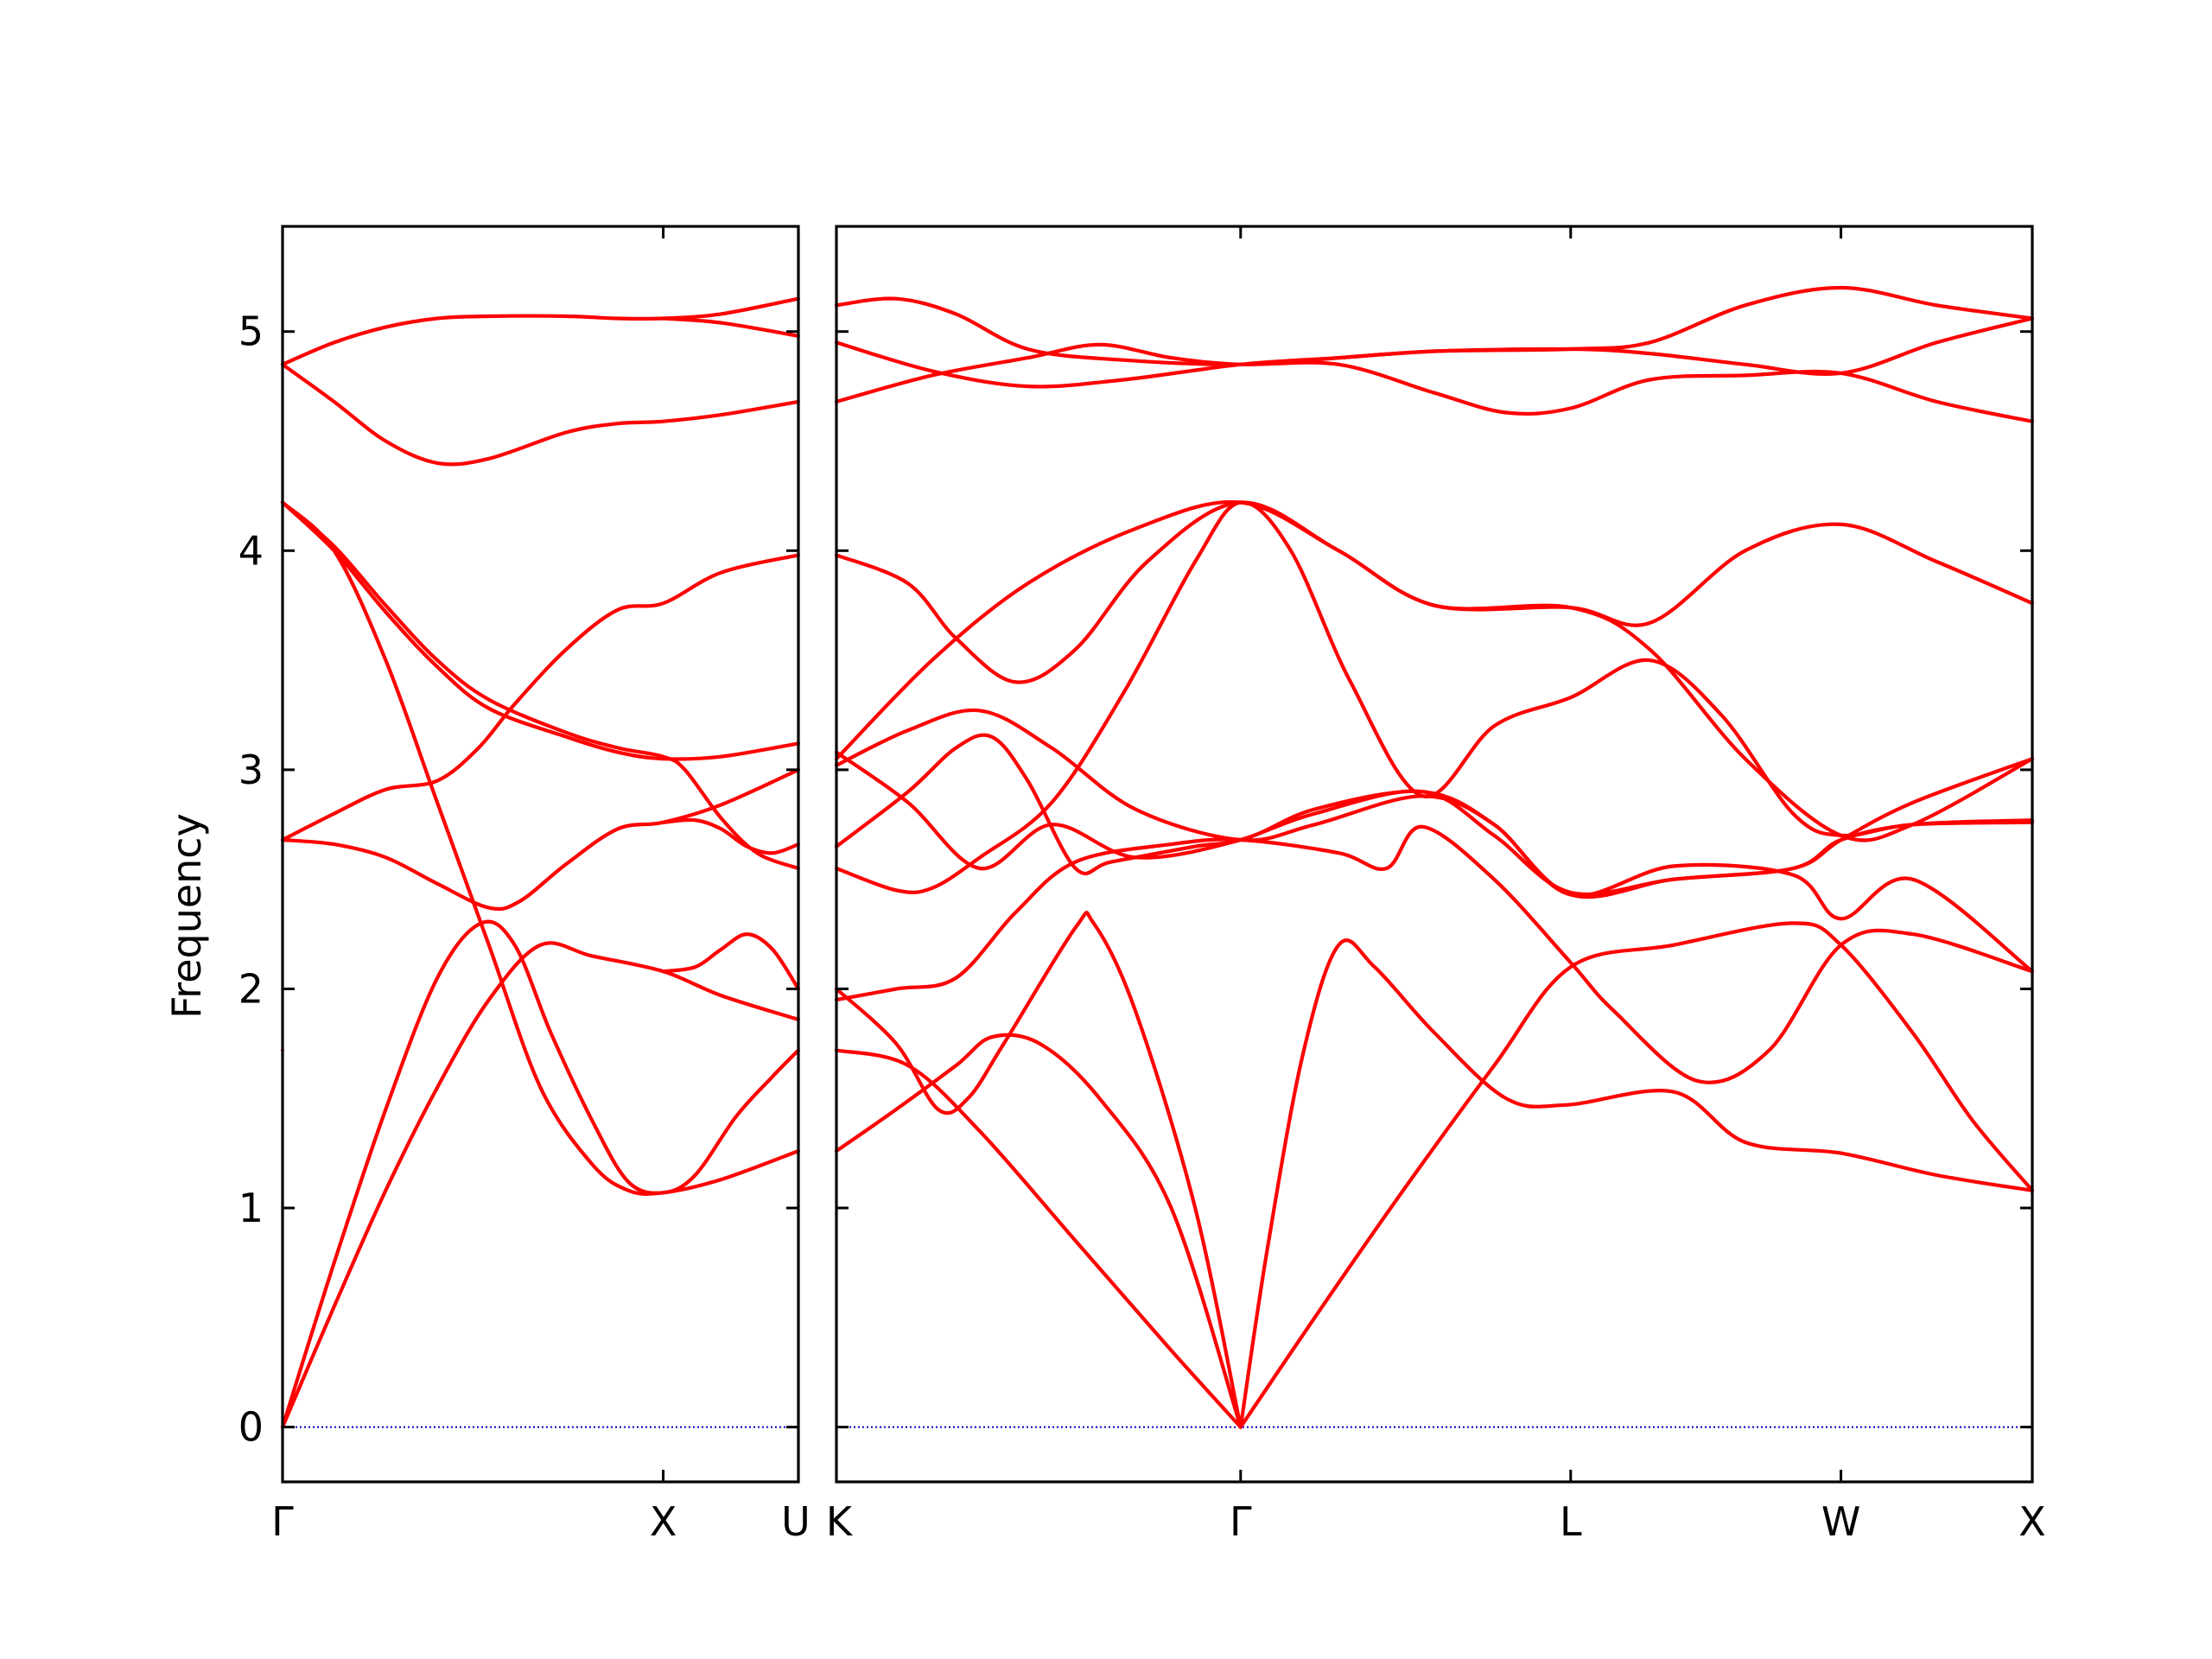 Image resolution: width=2212 pixels, height=1659 pixels. I want to click on y-tick-label: 3, so click(251, 770).